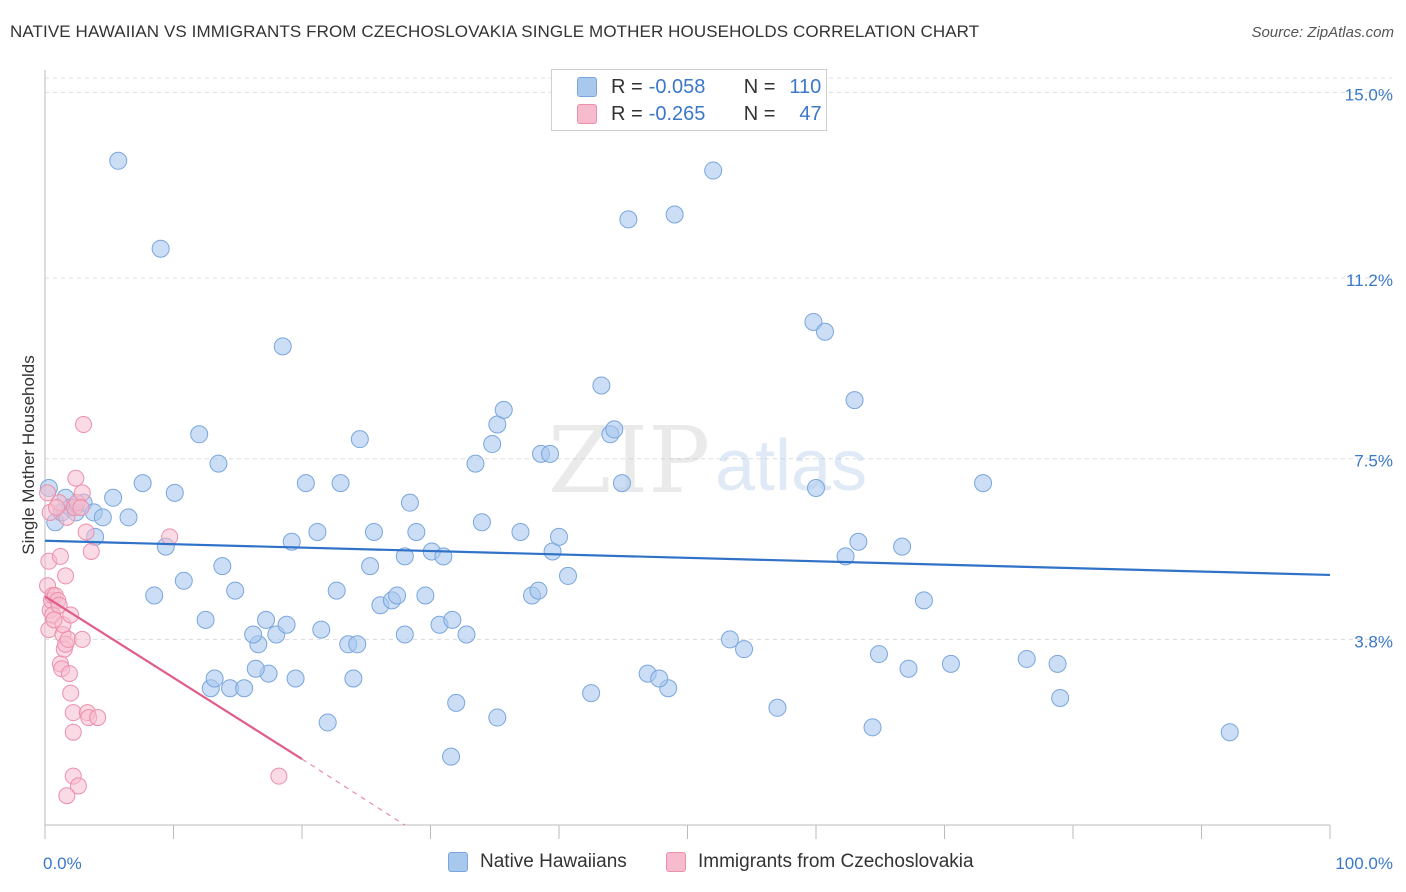 The image size is (1406, 892). What do you see at coordinates (1322, 32) in the screenshot?
I see `chart-source: Source: ZipAtlas.com` at bounding box center [1322, 32].